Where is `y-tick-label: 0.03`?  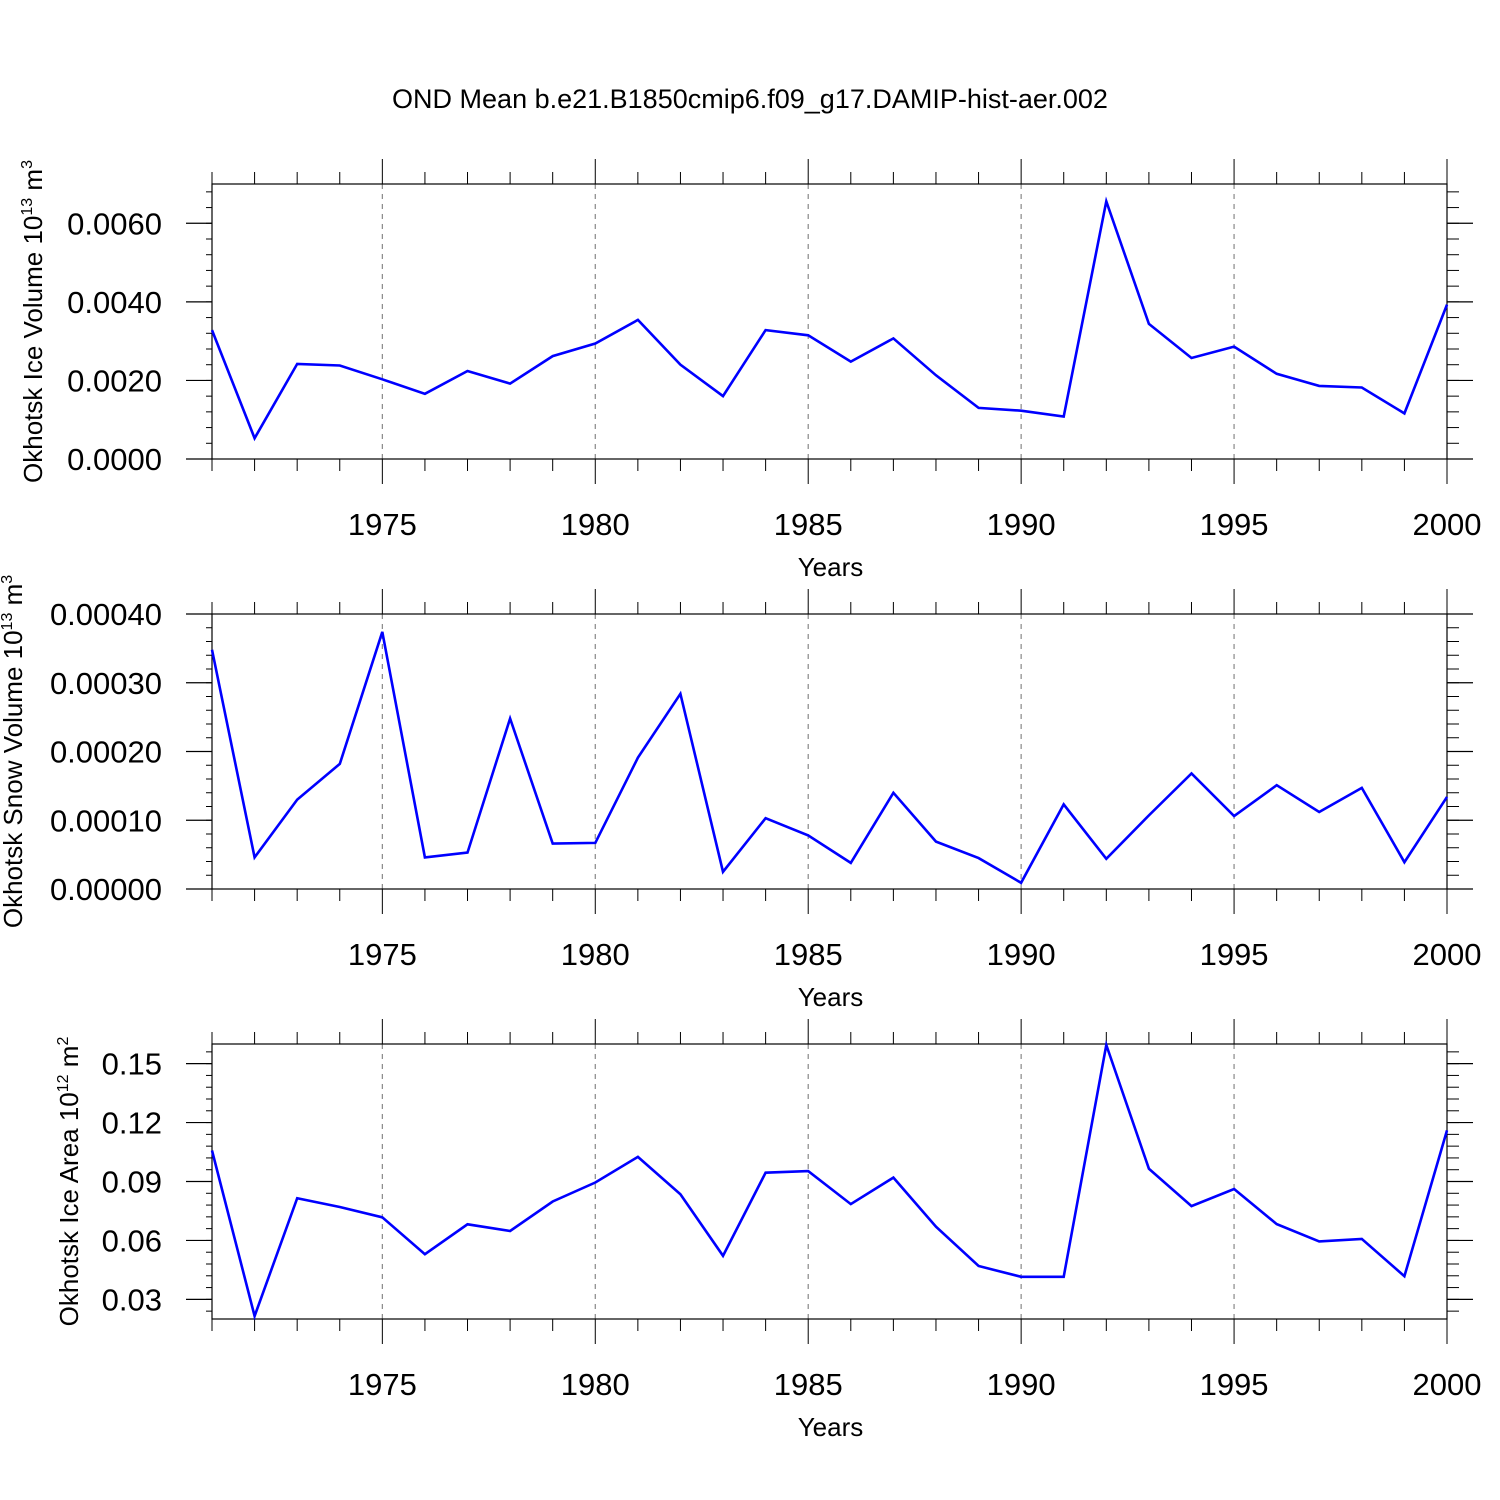
y-tick-label: 0.03 is located at coordinates (132, 1299).